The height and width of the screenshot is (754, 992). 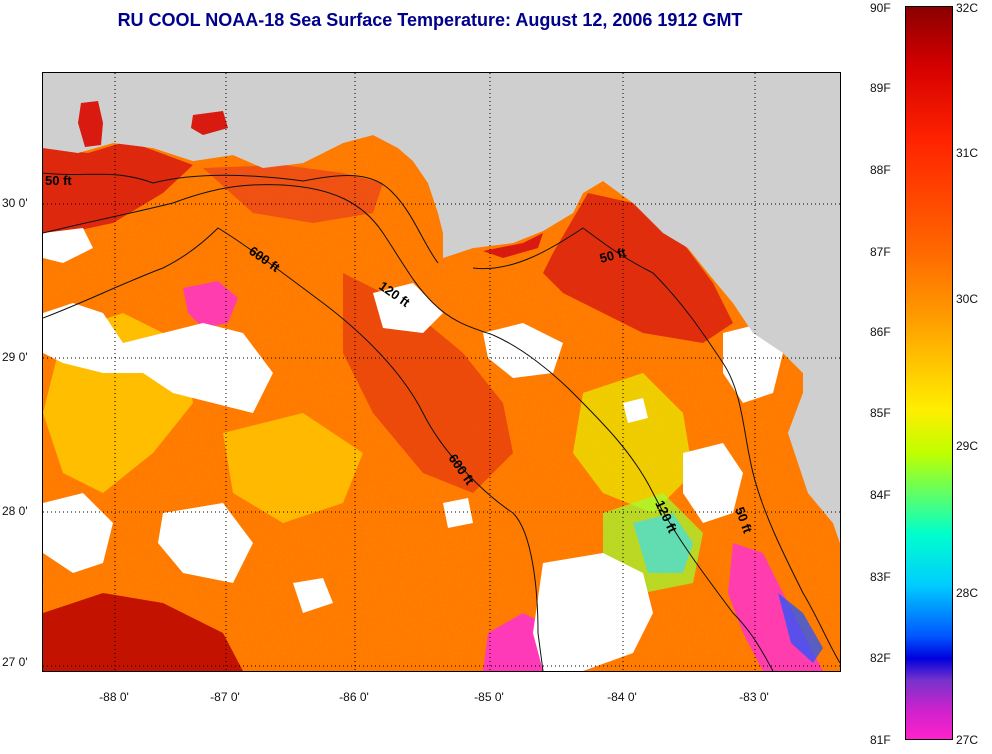 I want to click on warm-zone-northwest, so click(x=118, y=189).